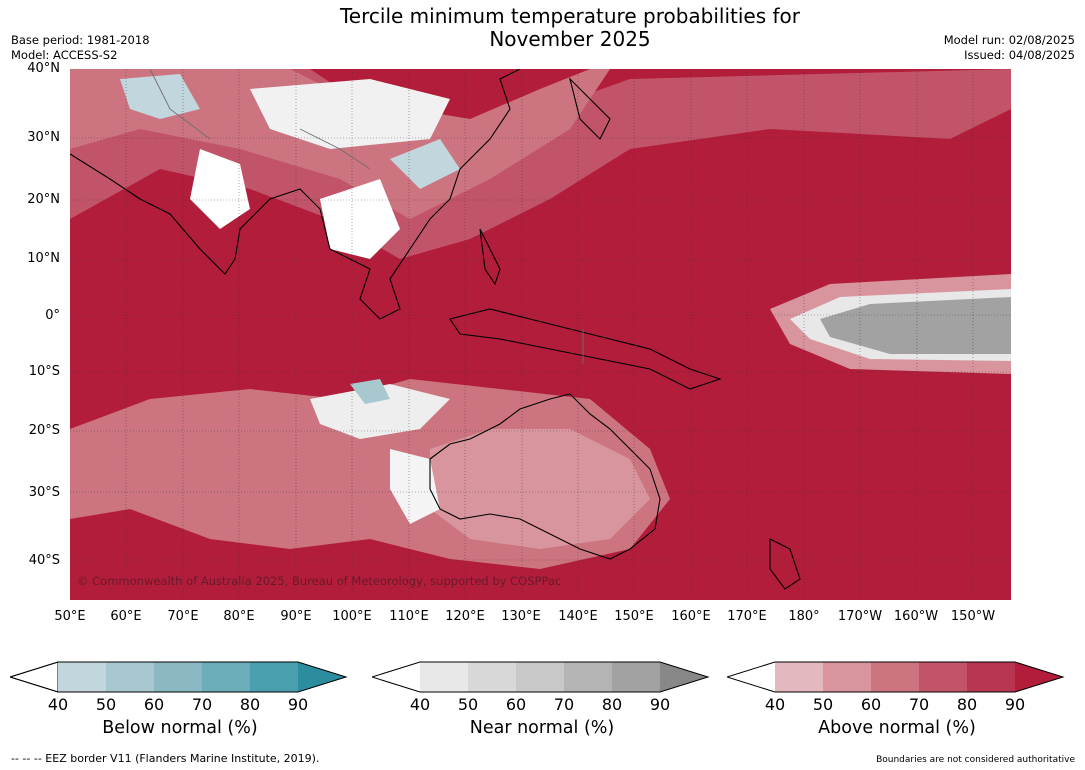  What do you see at coordinates (570, 39) in the screenshot?
I see `map-title-line2: November 2025` at bounding box center [570, 39].